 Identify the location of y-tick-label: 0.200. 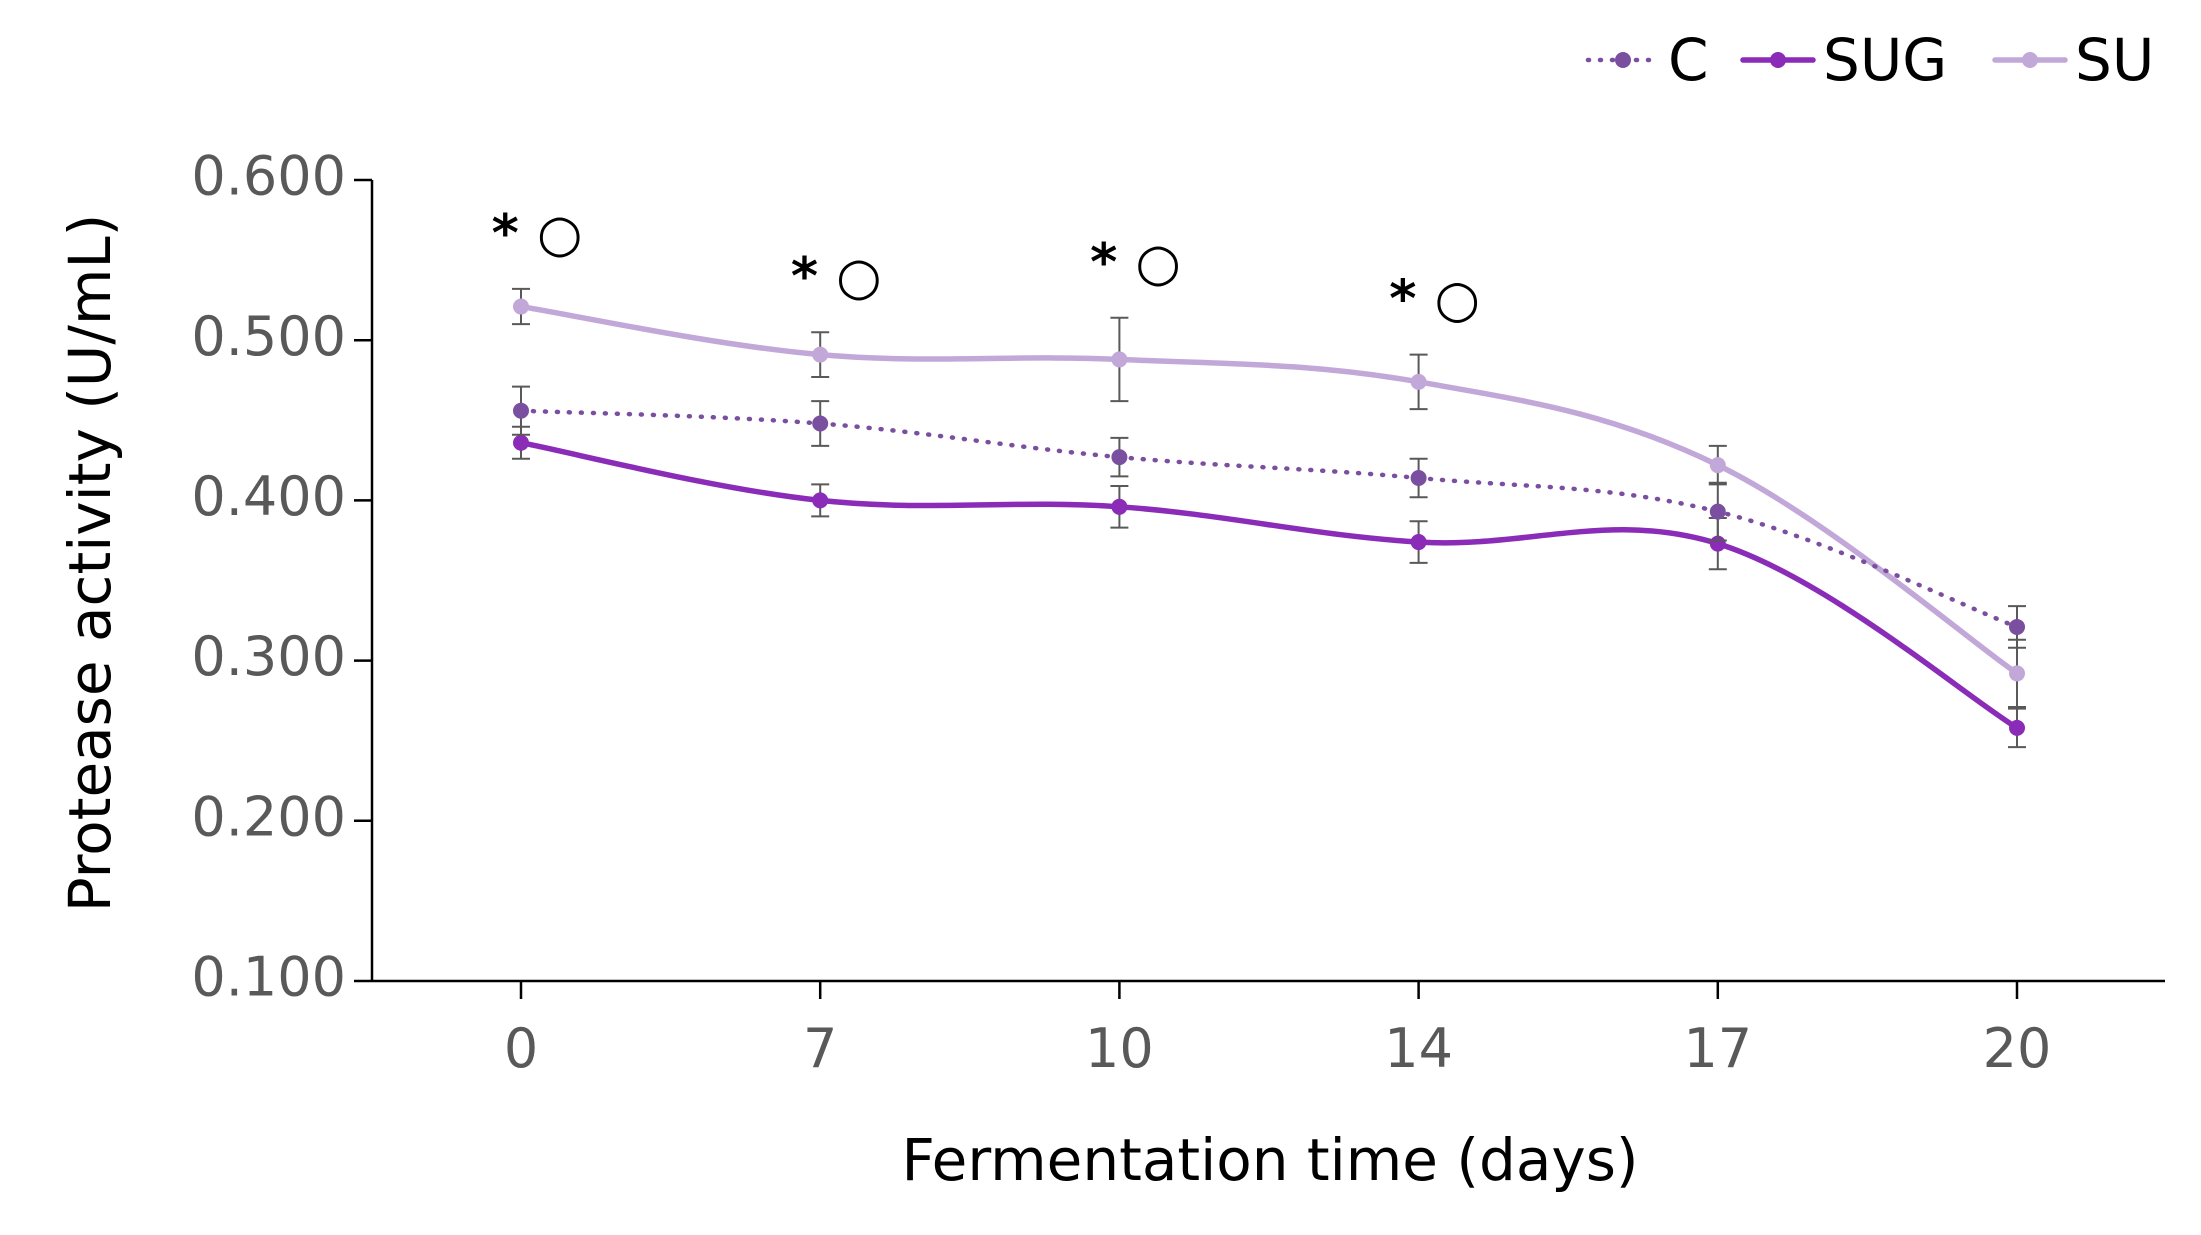
(268, 816).